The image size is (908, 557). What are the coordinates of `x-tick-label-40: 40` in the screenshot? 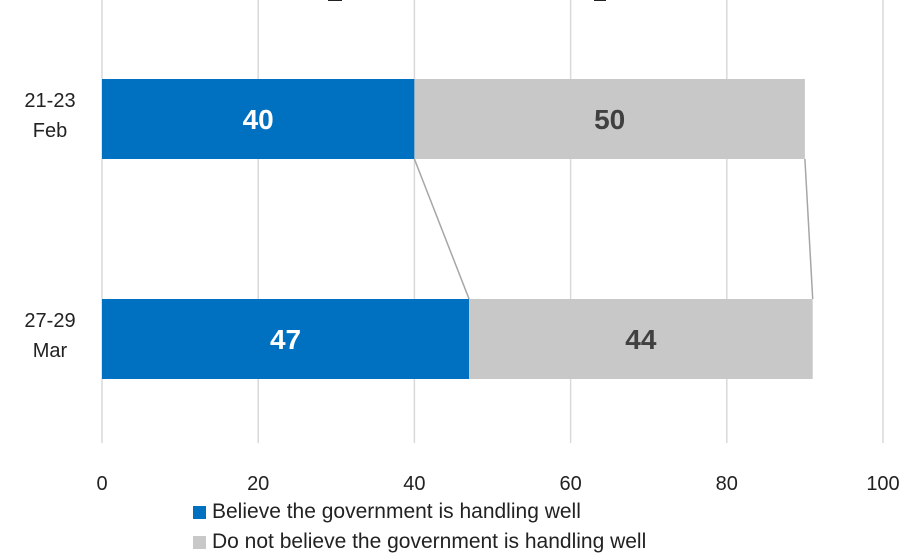 It's located at (414, 484).